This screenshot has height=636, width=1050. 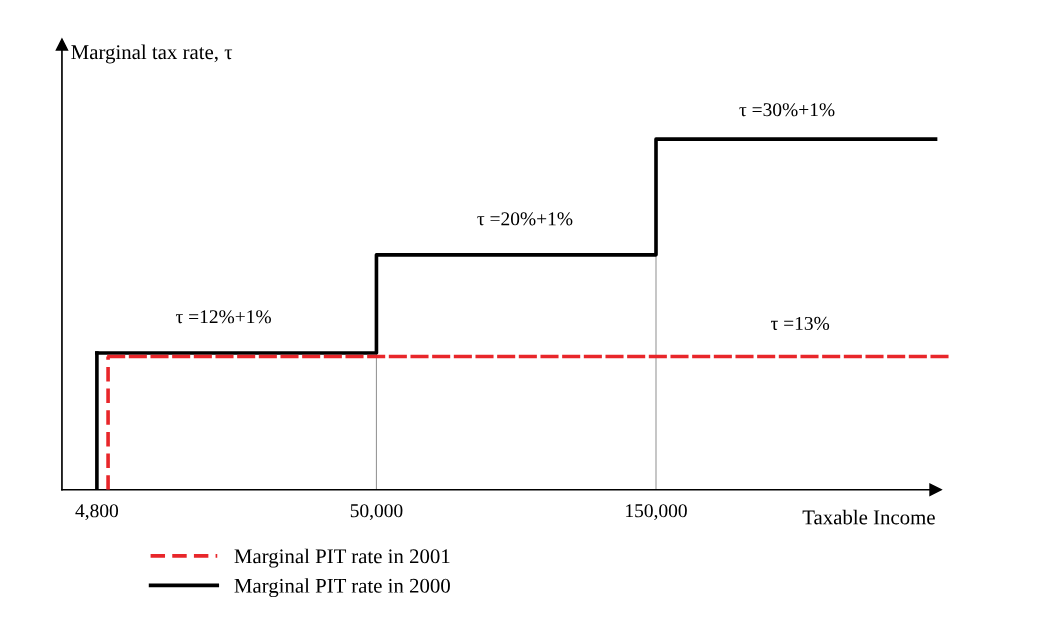 I want to click on annotation: τ =12%+1%, so click(x=223, y=317).